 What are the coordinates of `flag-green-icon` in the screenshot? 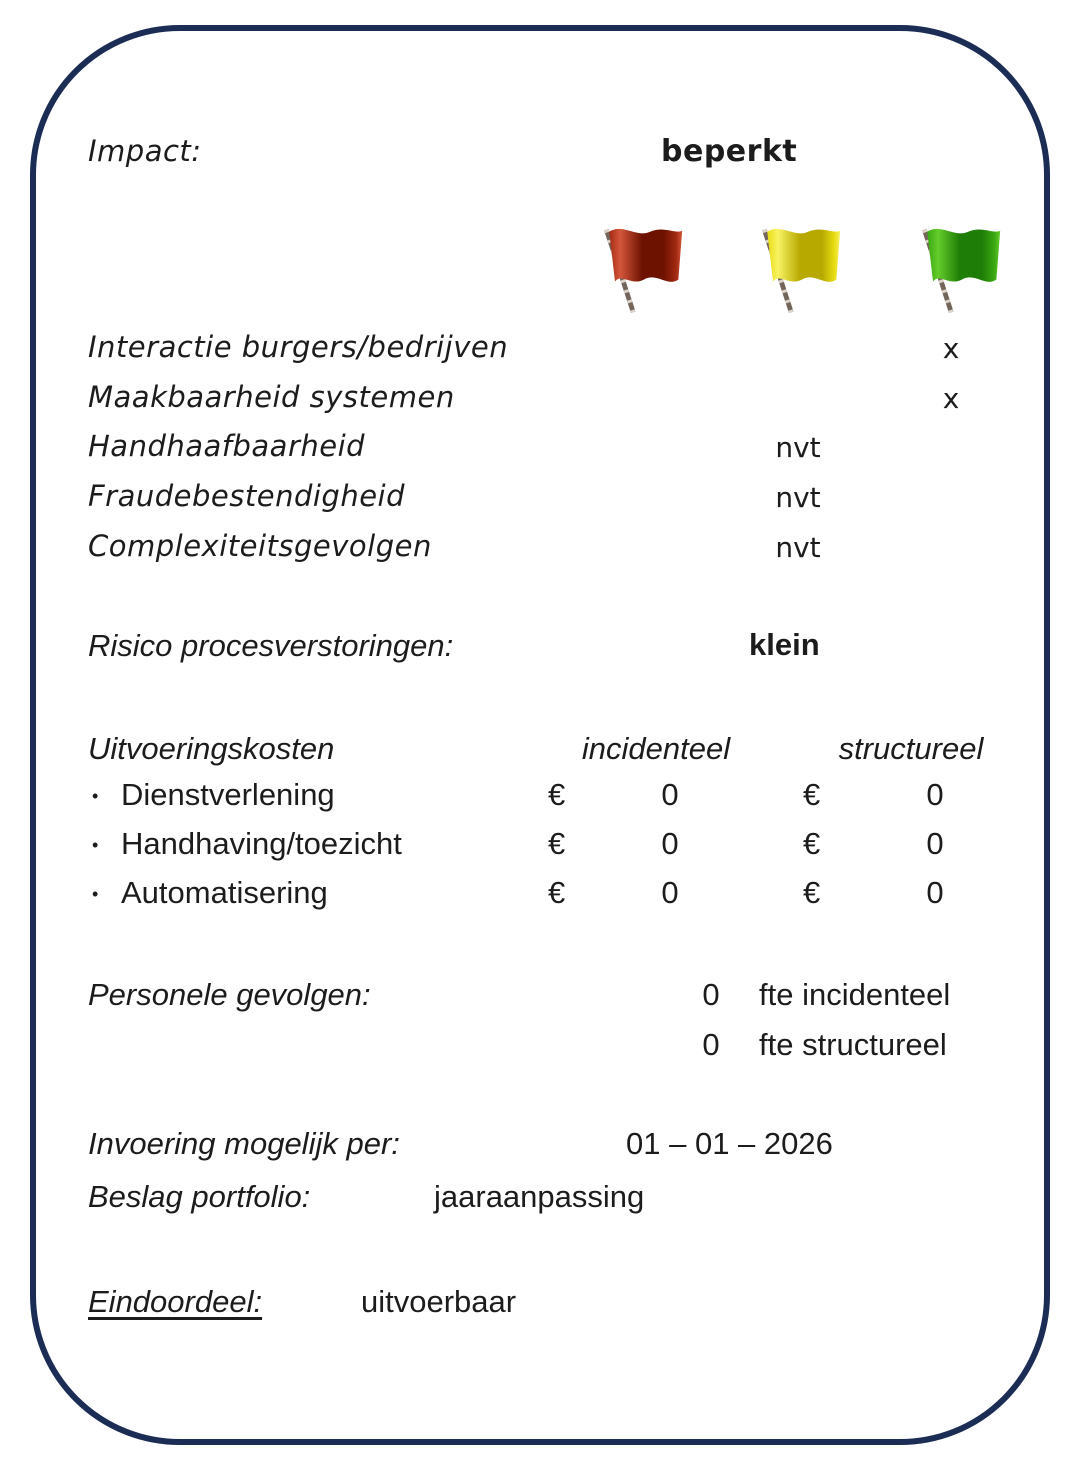 It's located at (957, 270).